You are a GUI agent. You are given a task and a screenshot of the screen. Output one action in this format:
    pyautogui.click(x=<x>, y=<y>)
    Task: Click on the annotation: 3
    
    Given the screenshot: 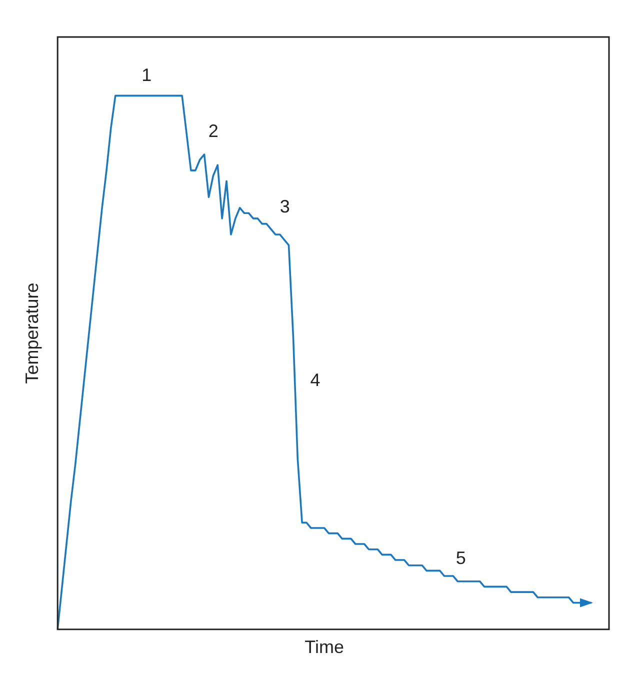 What is the action you would take?
    pyautogui.click(x=285, y=206)
    